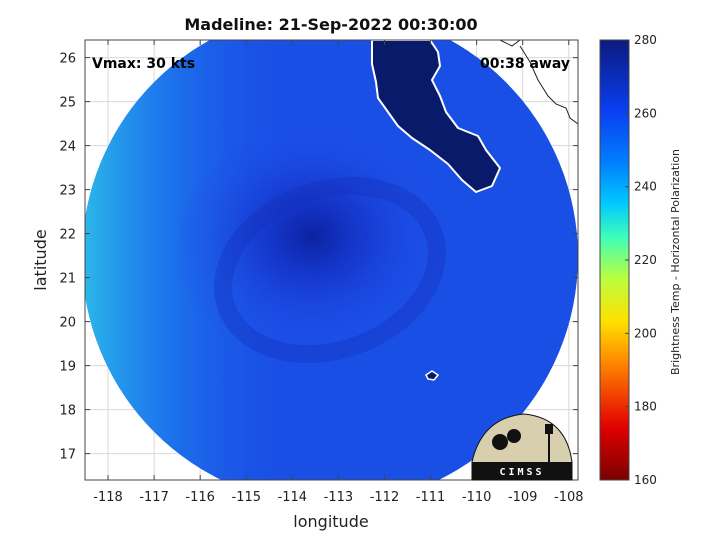  What do you see at coordinates (500, 442) in the screenshot?
I see `satellite-dish-icon` at bounding box center [500, 442].